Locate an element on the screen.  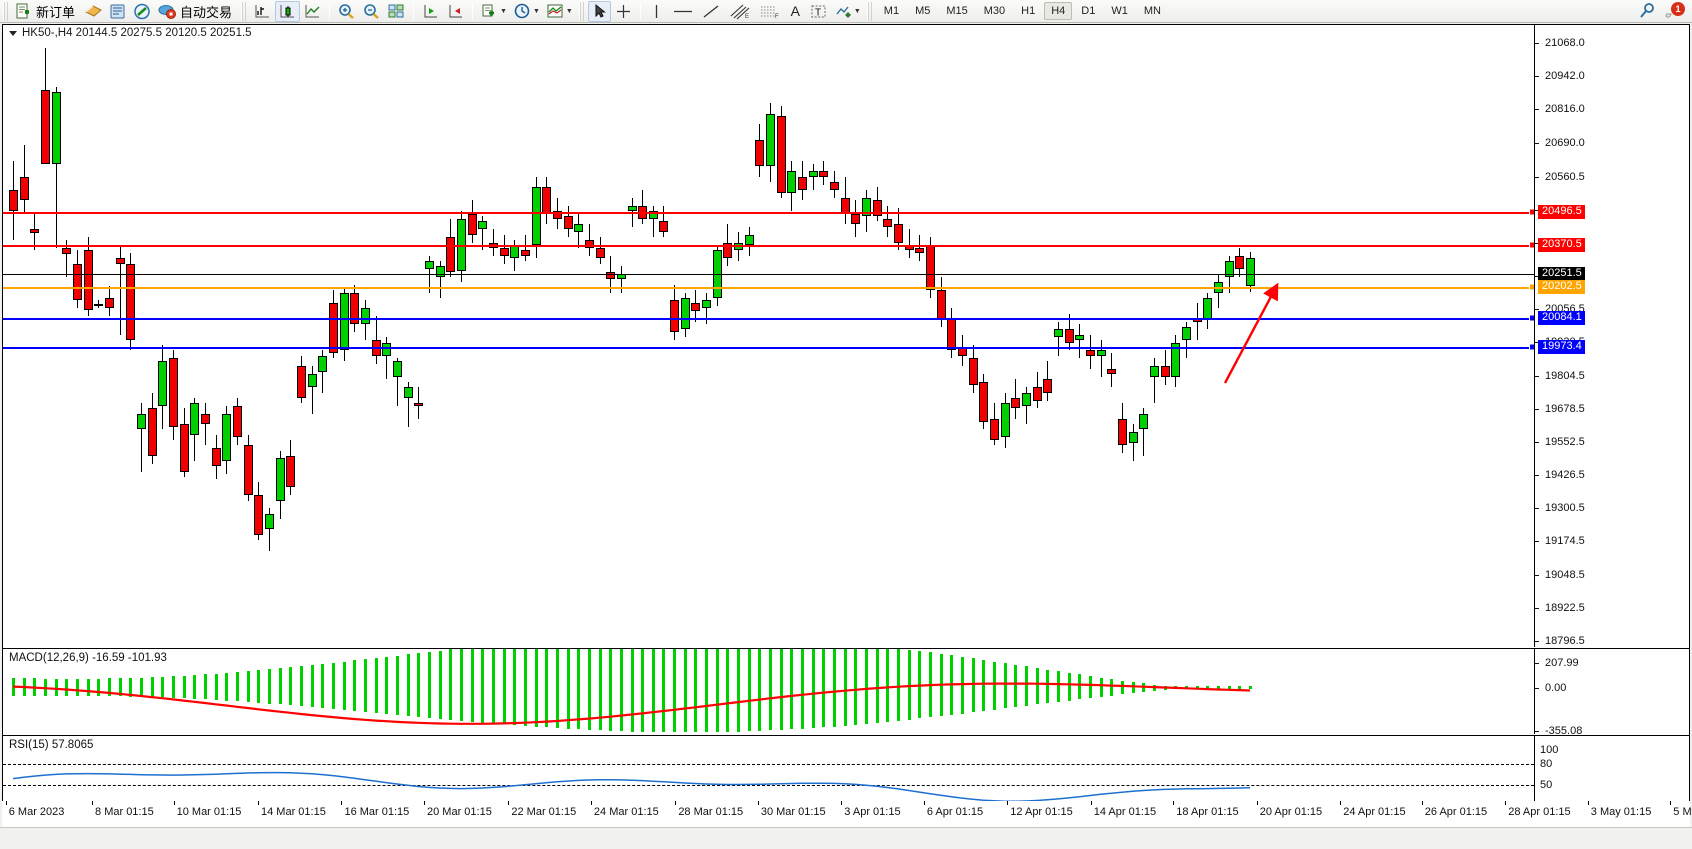
up-trend-arrow-annotation is located at coordinates (1248, 332).